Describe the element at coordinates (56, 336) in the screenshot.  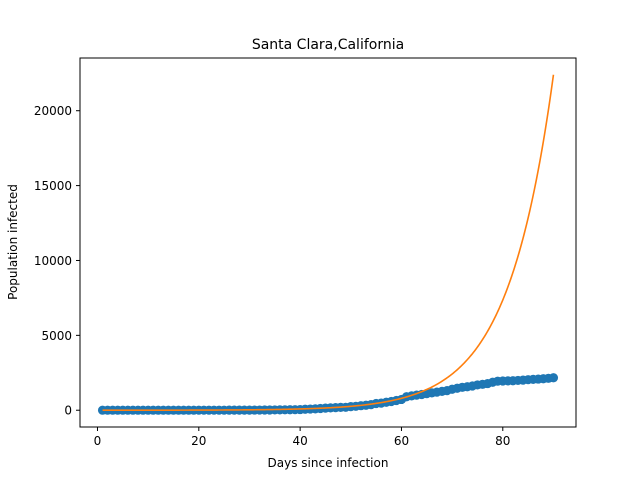
I see `y-tick-label: 5000` at that location.